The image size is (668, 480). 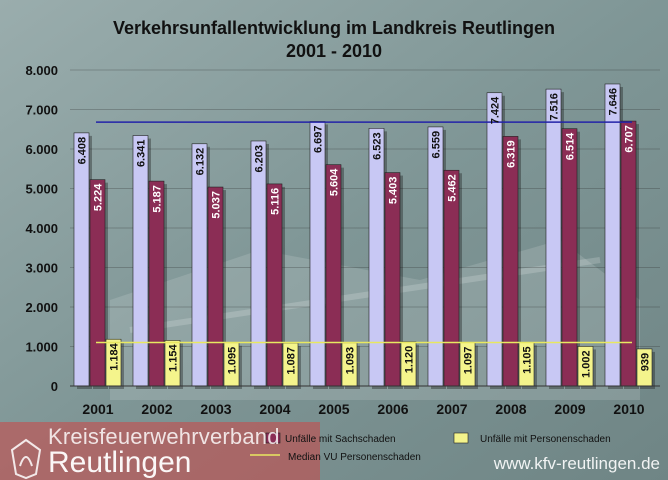 I want to click on data-label-personen: 1.002, so click(x=587, y=364).